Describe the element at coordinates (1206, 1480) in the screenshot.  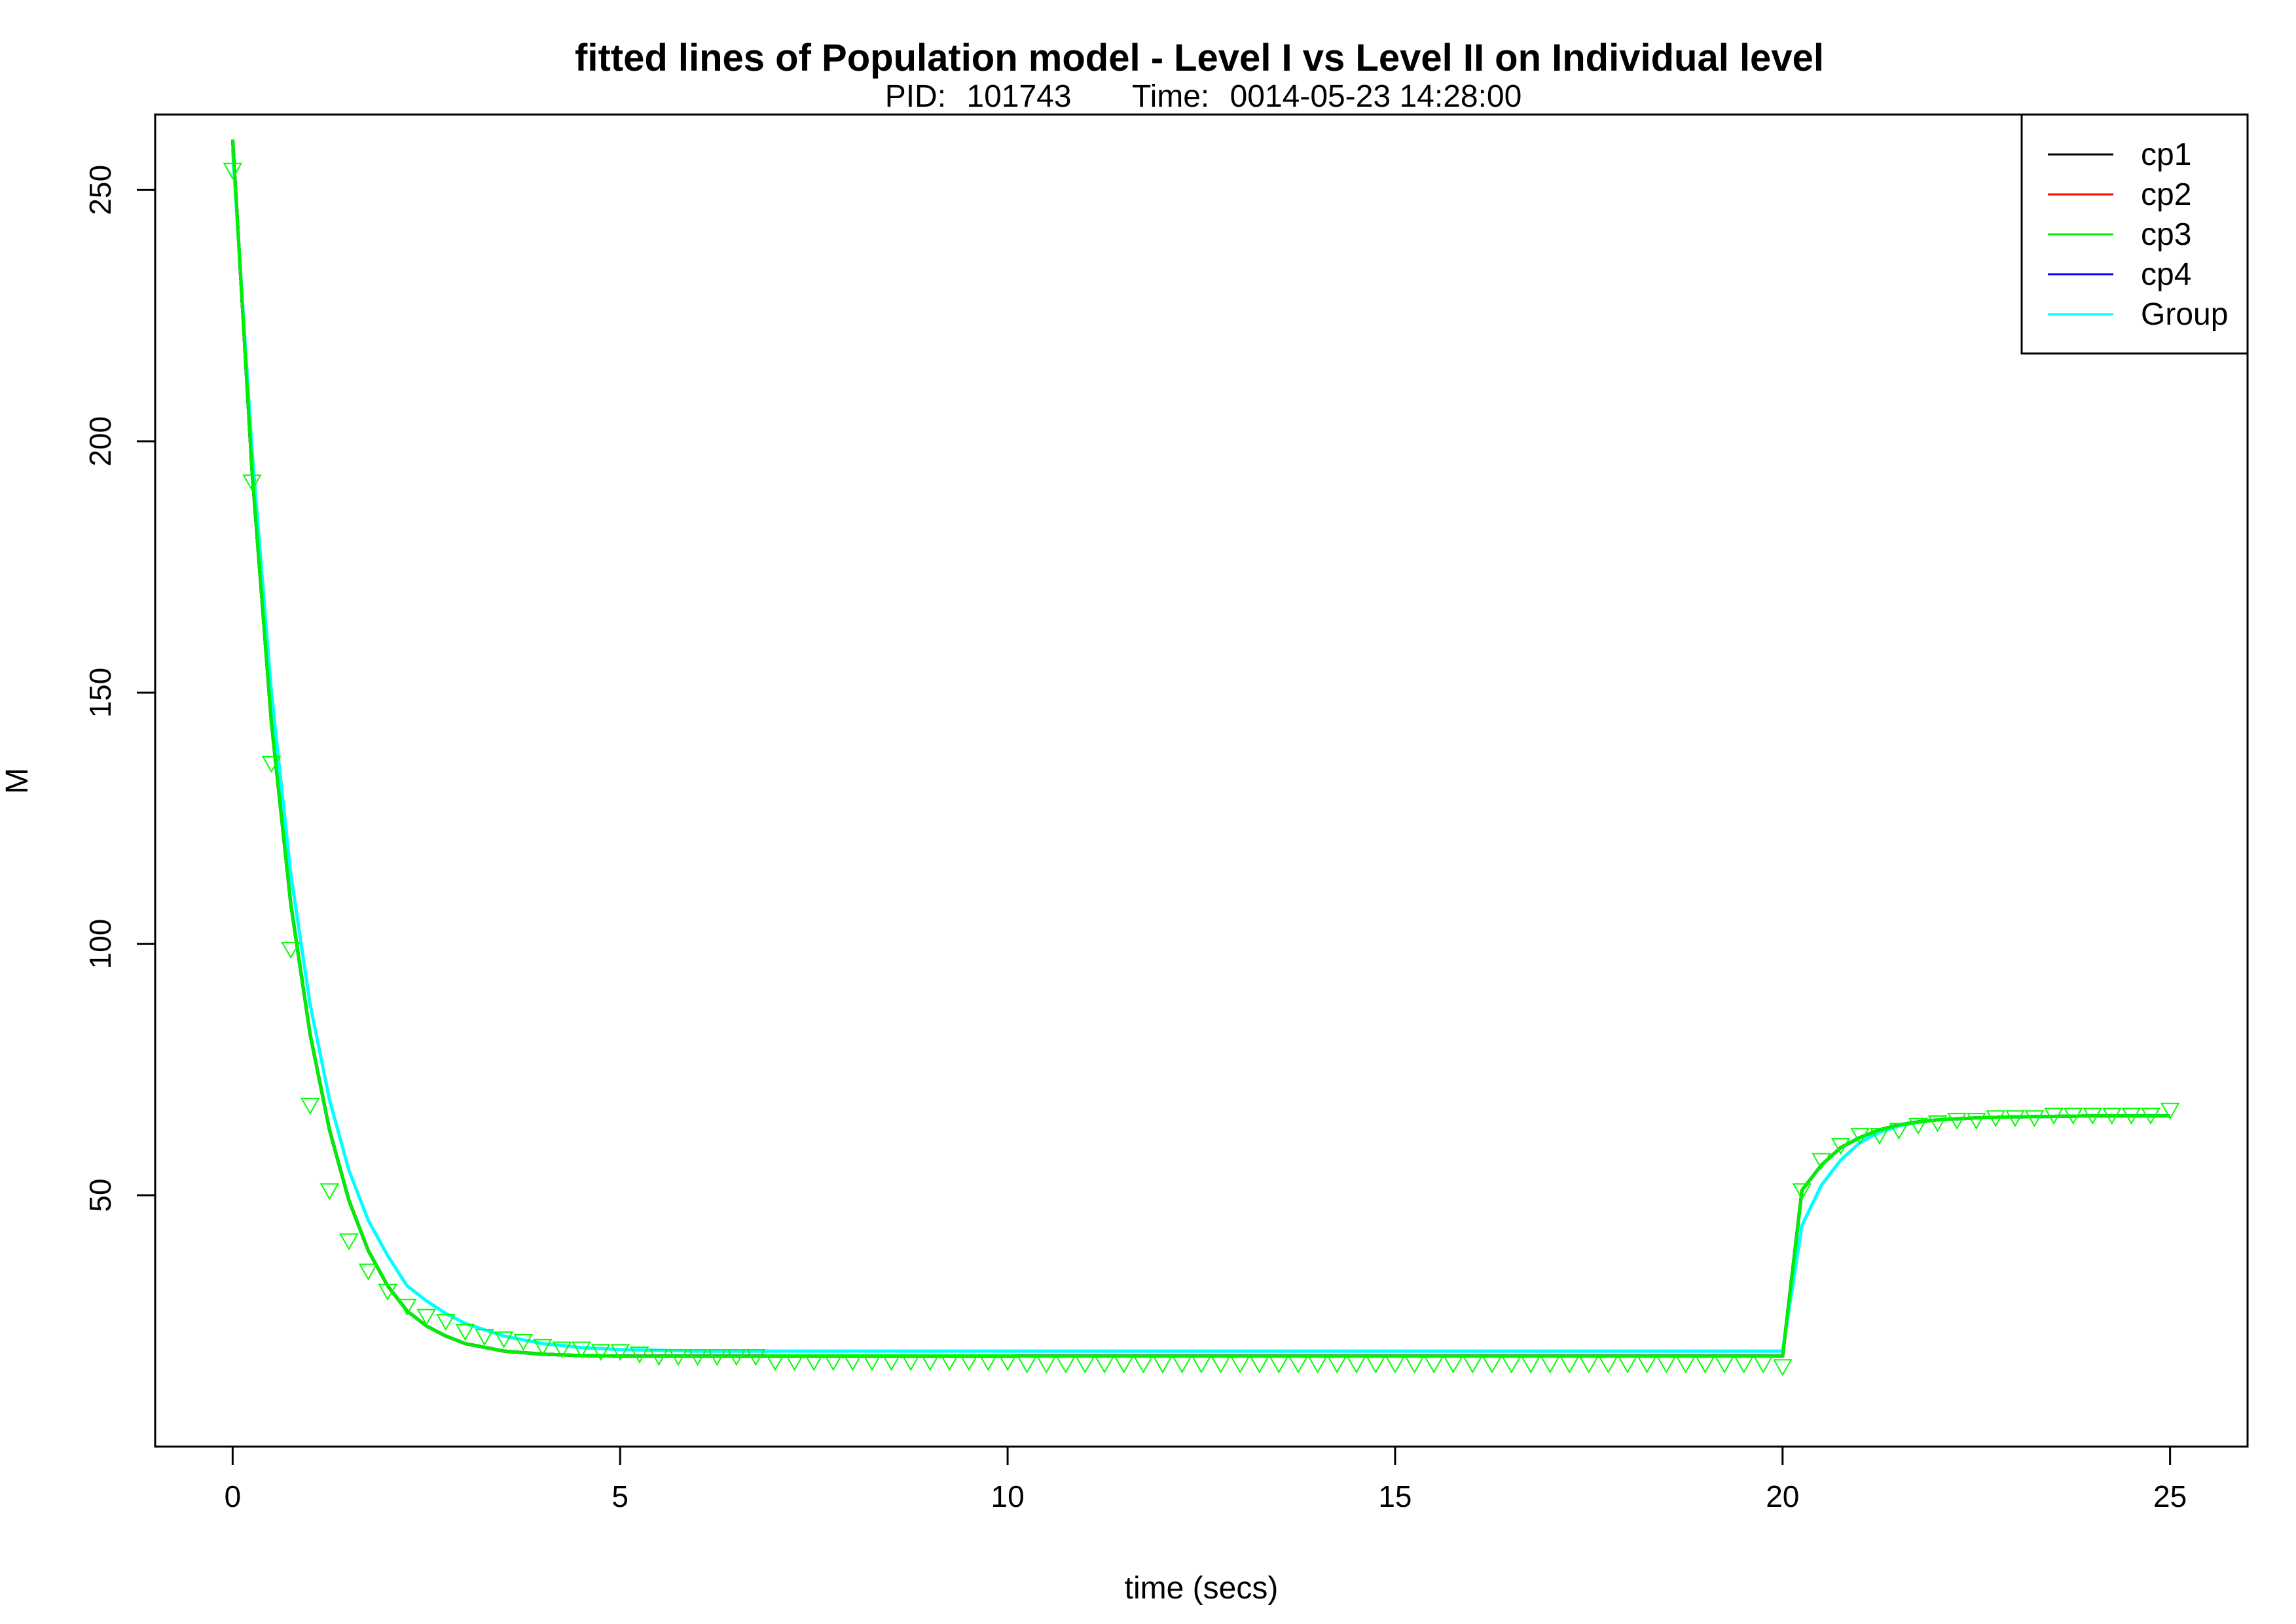
I see `x-axis: 0 5 10 15 20 25` at that location.